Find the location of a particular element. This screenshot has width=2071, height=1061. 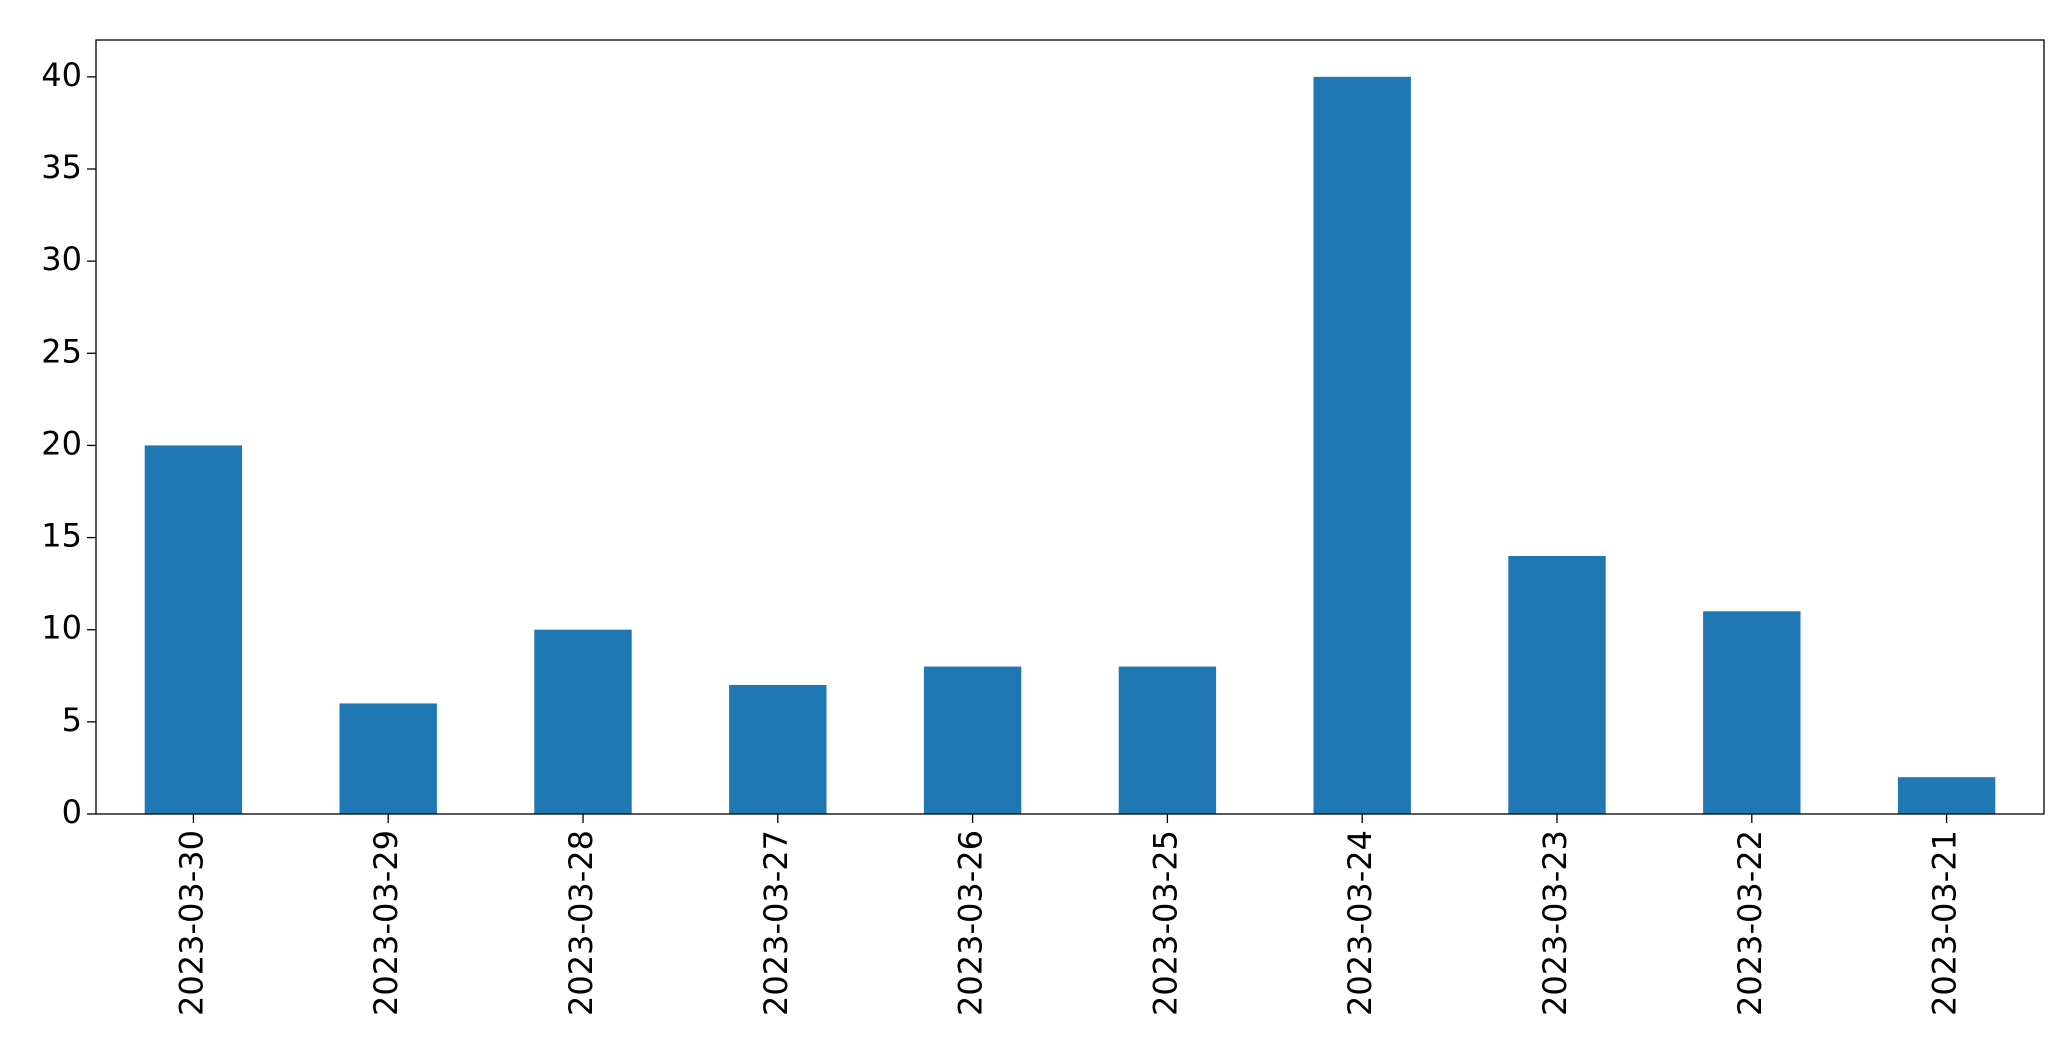

y-tick-label: 0 is located at coordinates (72, 812).